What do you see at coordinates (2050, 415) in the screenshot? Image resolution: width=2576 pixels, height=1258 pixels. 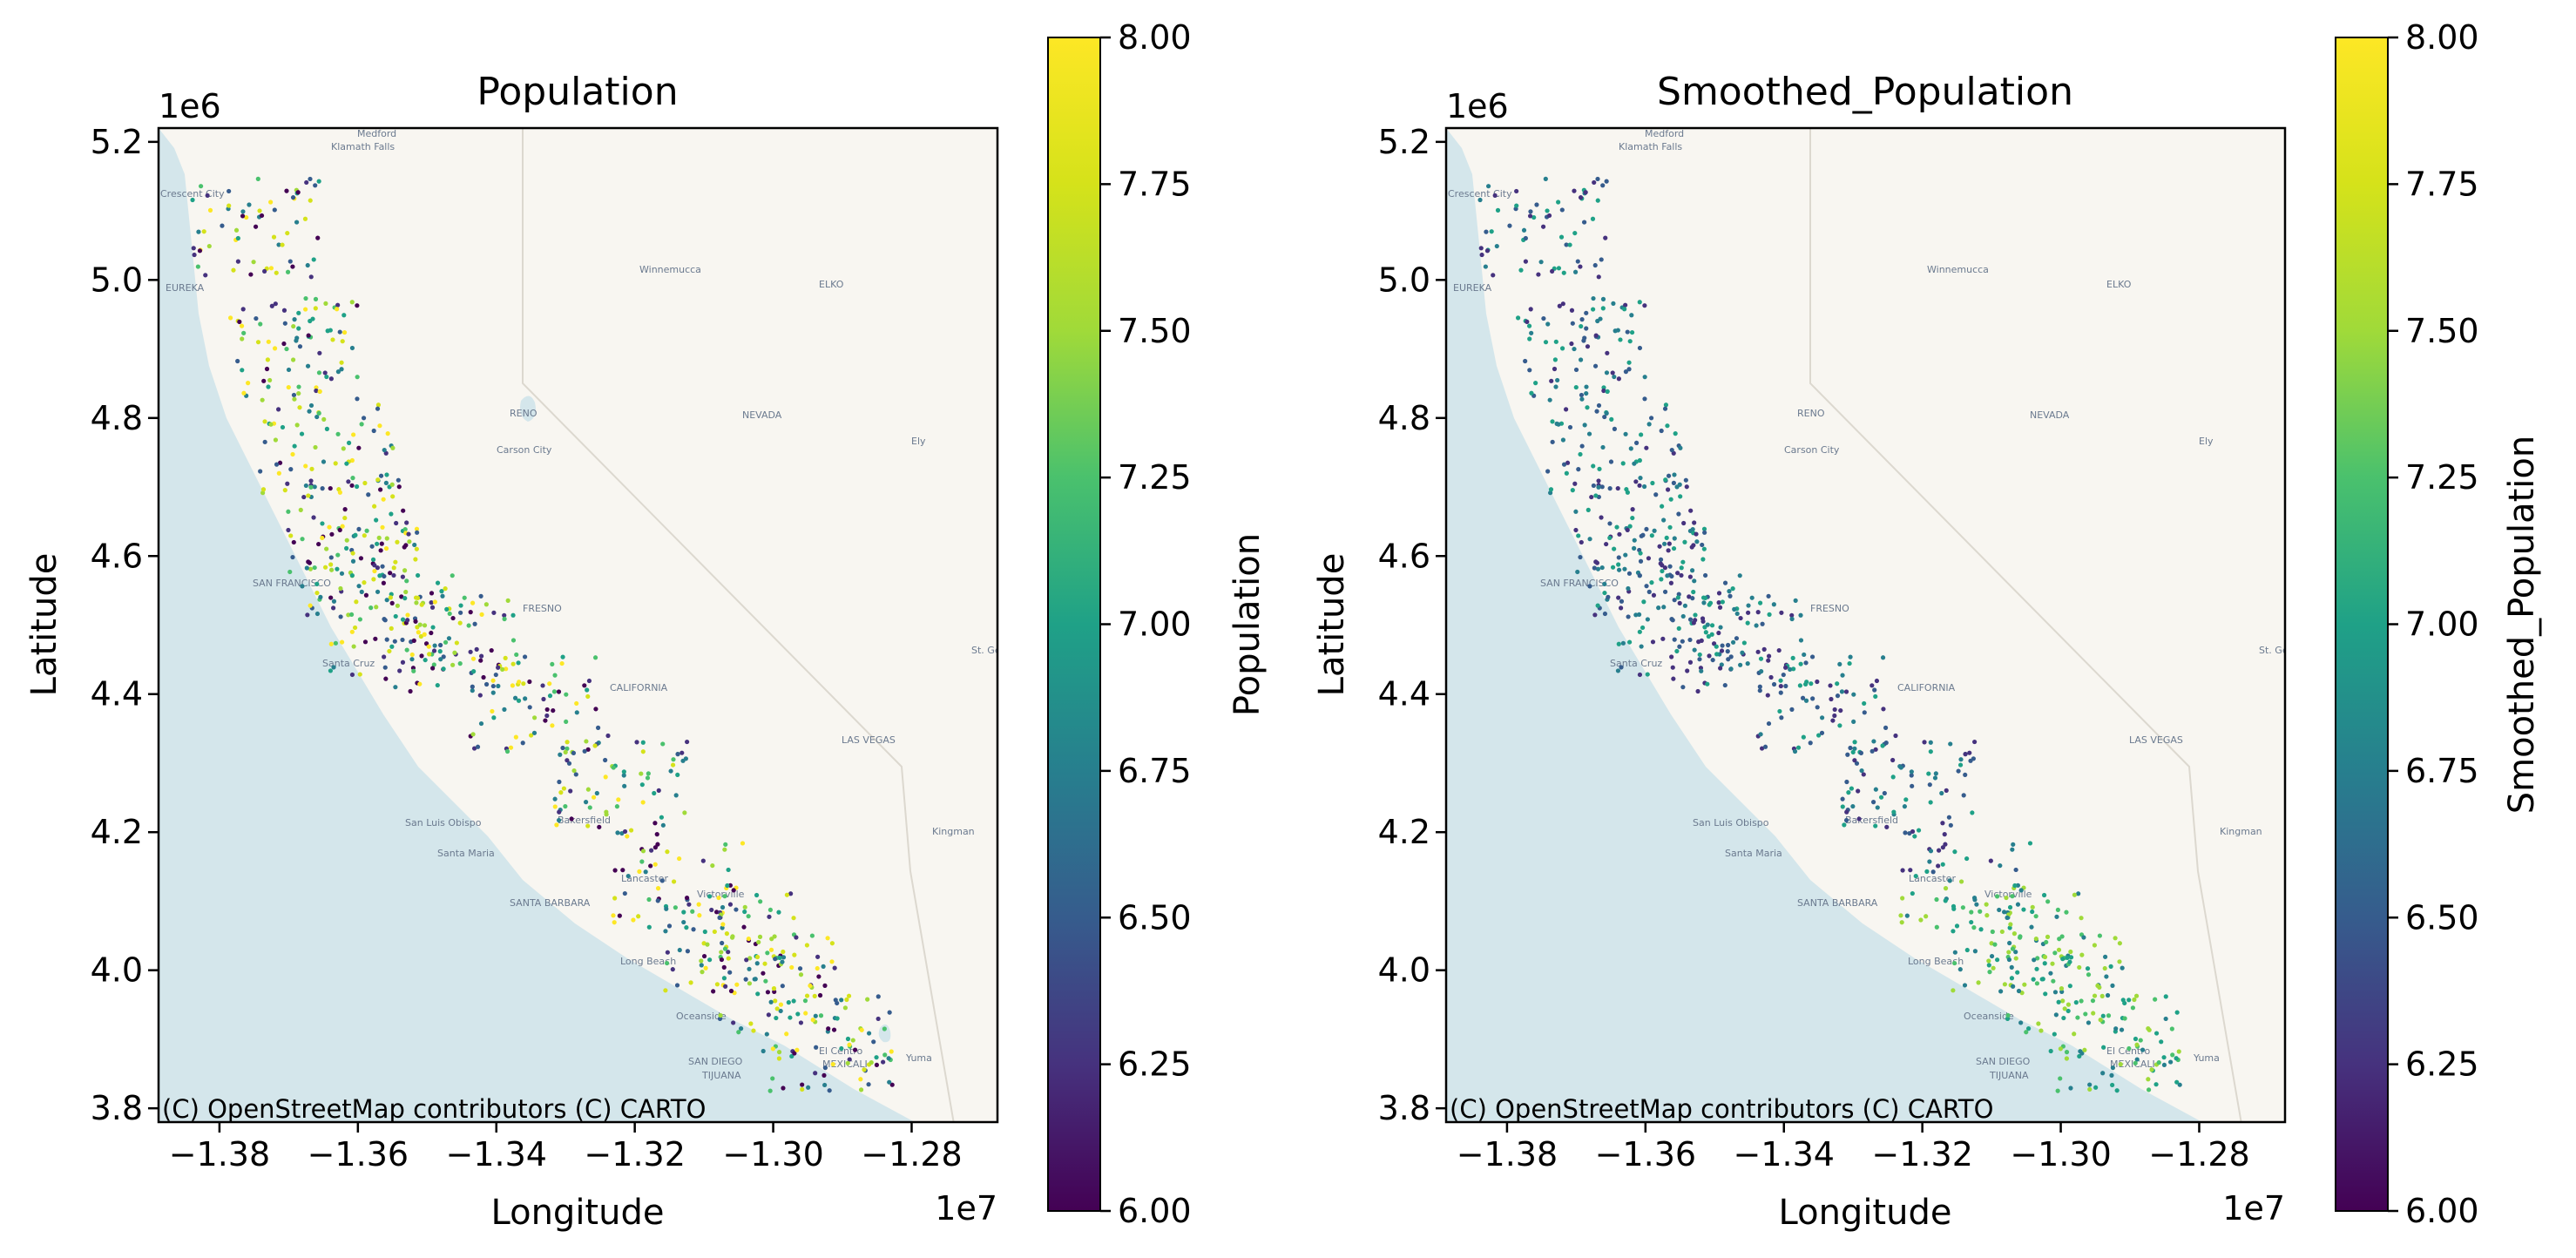 I see `place-label: NEVADA` at bounding box center [2050, 415].